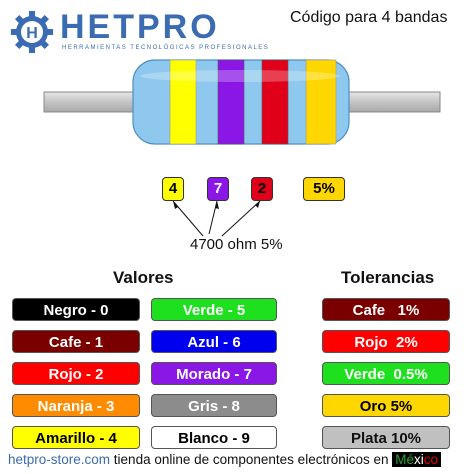 The image size is (474, 474). I want to click on chip-digit2: 7, so click(218, 189).